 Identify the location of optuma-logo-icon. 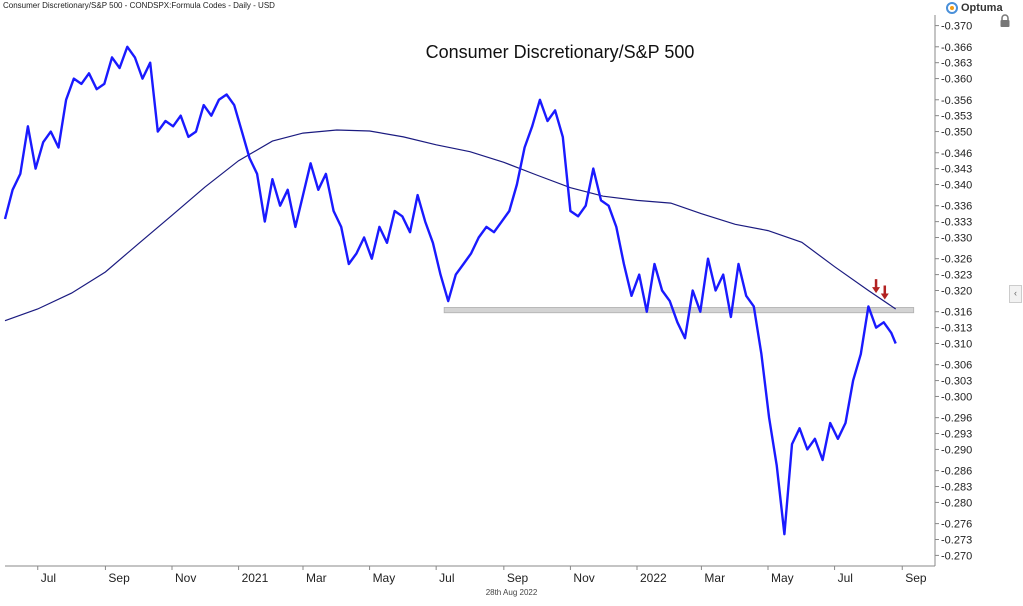
(952, 8).